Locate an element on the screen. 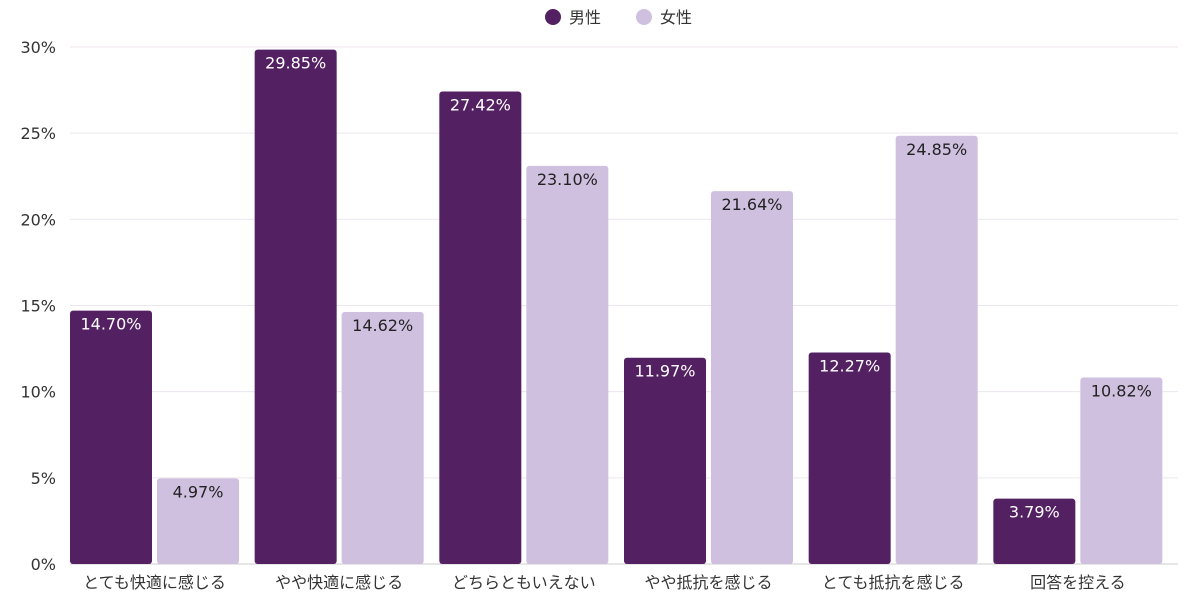 Image resolution: width=1200 pixels, height=604 pixels. legend-marker-male is located at coordinates (553, 17).